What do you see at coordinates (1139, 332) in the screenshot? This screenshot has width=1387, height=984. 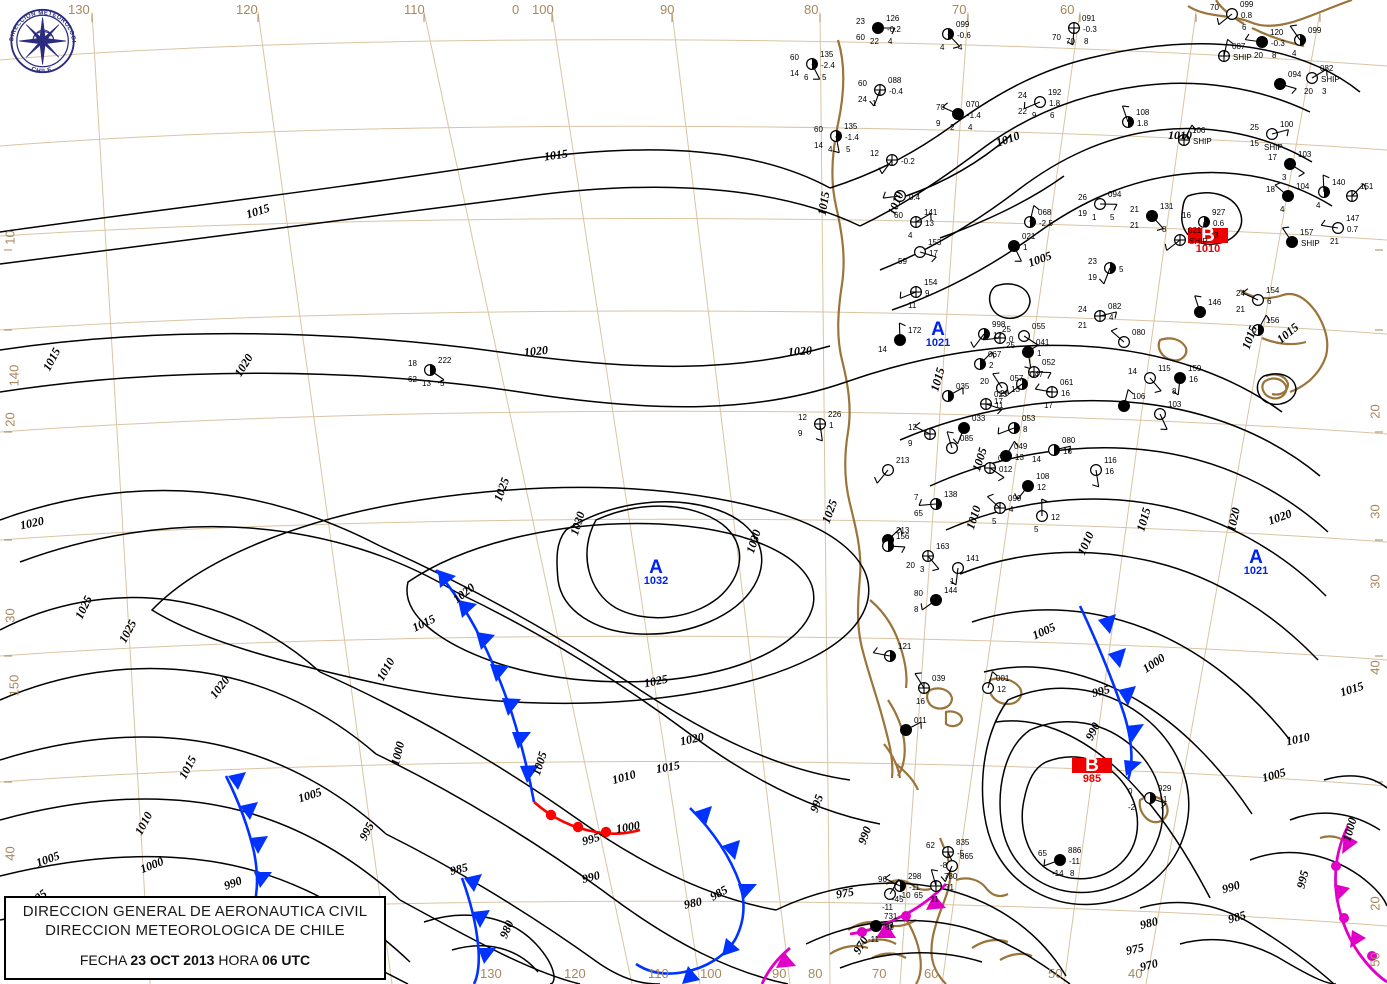 I see `station-pressure: 080` at bounding box center [1139, 332].